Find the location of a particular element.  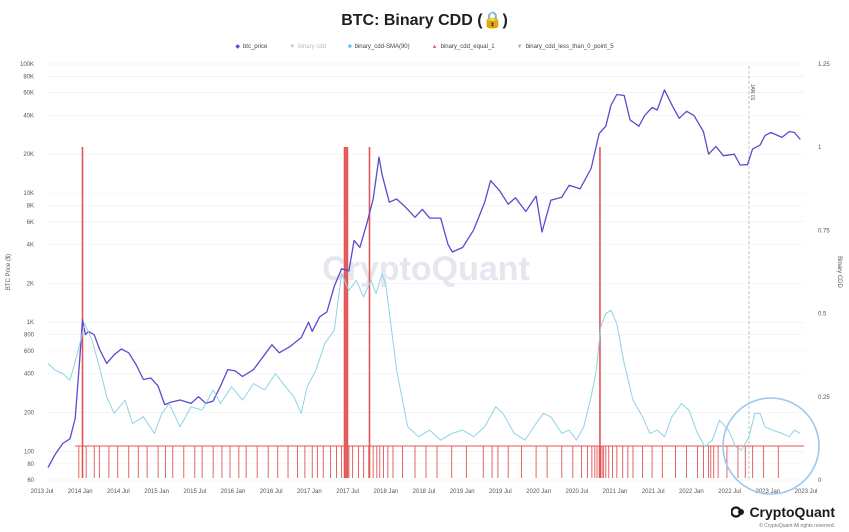

x-tick-label: 2017 Jul is located at coordinates (347, 492).